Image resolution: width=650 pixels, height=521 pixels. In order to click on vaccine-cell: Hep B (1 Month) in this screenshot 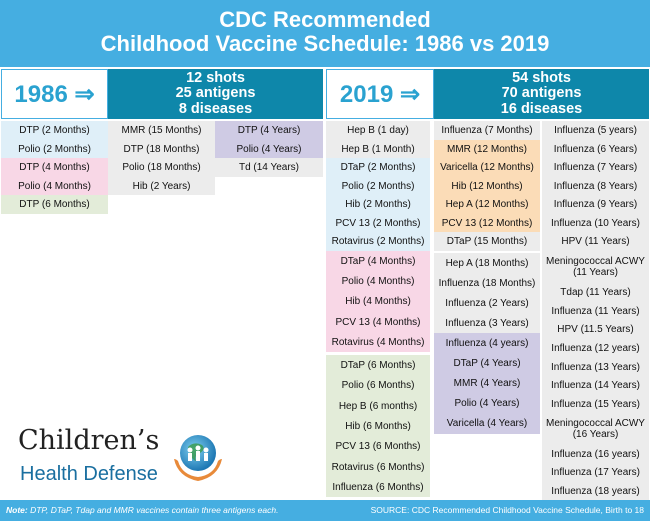, I will do `click(378, 149)`.